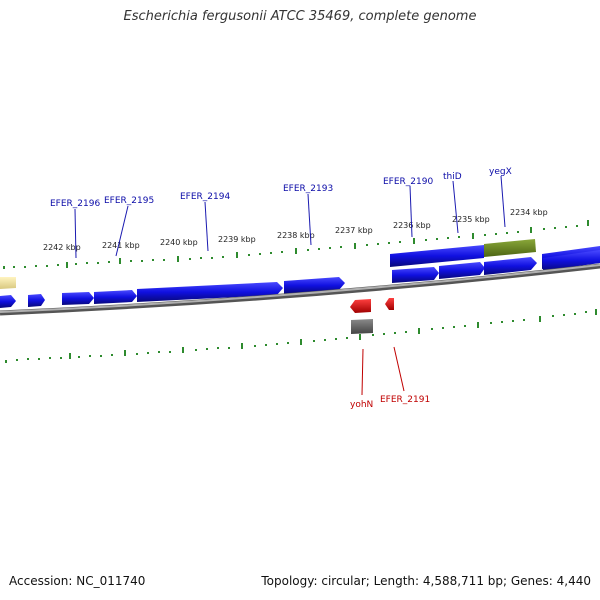 This screenshot has height=600, width=600. Describe the element at coordinates (8, 283) in the screenshot. I see `partial-gene` at that location.